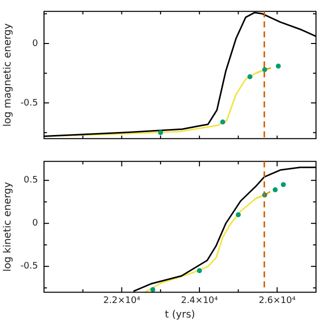  What do you see at coordinates (31, 181) in the screenshot?
I see `y-tick-label: 0.5` at bounding box center [31, 181].